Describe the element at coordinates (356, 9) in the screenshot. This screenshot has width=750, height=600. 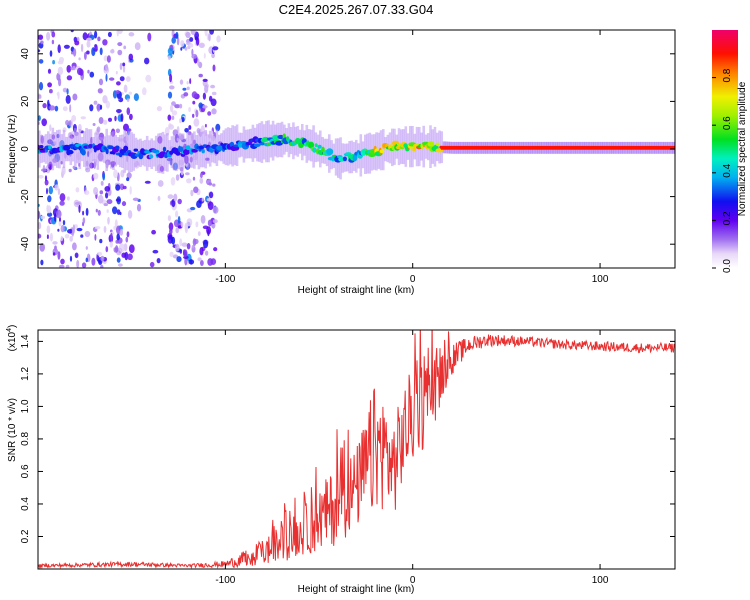
I see `figure-title: C2E4.2025.267.07.33.G04` at that location.